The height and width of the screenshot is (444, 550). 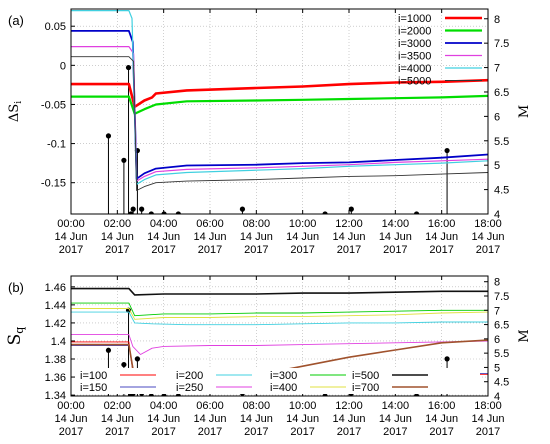 What do you see at coordinates (414, 57) in the screenshot?
I see `legend-label: i=3500` at bounding box center [414, 57].